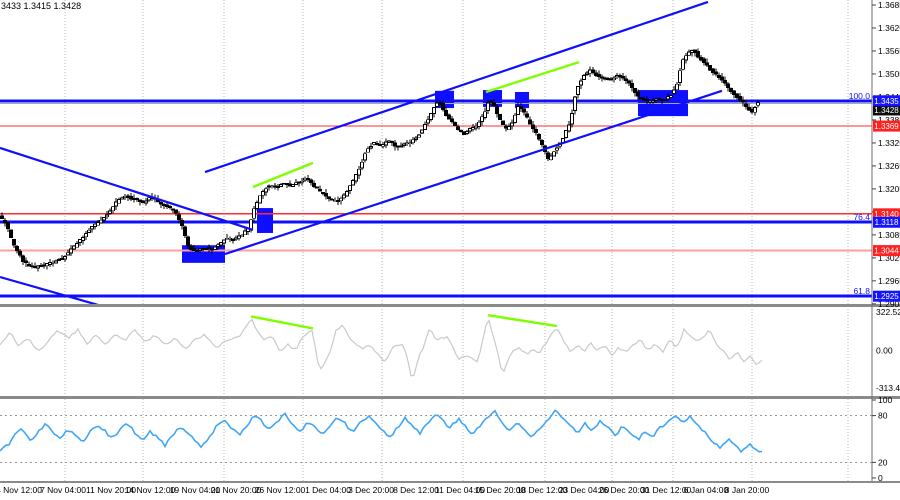 This screenshot has width=900, height=500. Describe the element at coordinates (265, 220) in the screenshot. I see `order-block-zone` at that location.